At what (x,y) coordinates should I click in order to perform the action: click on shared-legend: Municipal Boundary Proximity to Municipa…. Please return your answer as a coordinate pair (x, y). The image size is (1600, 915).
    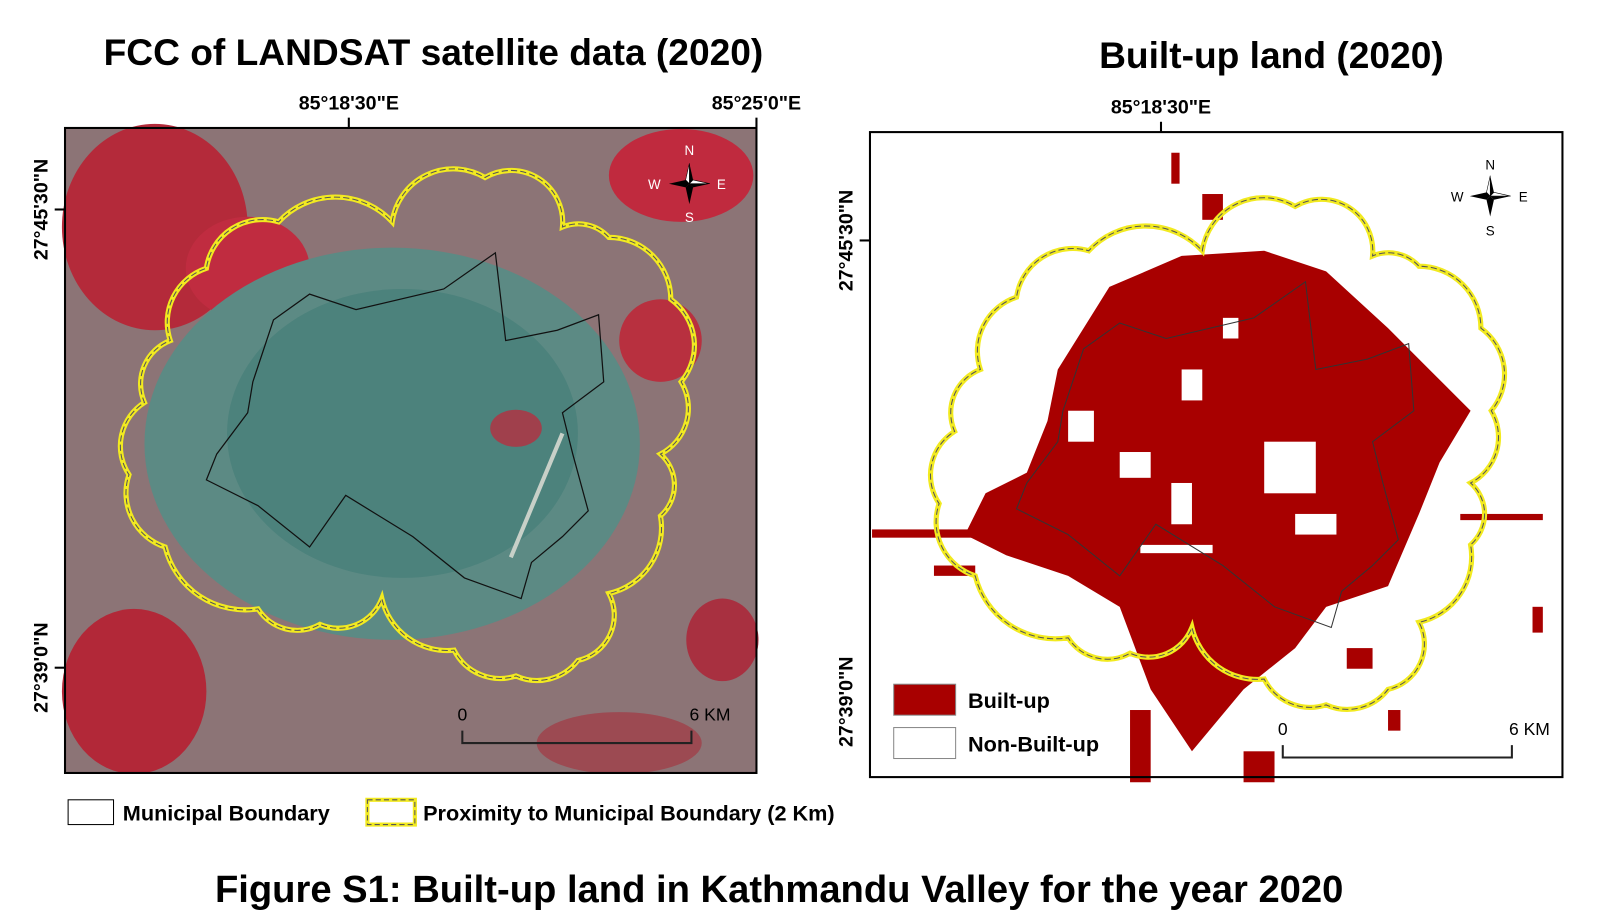
    Looking at the image, I should click on (451, 812).